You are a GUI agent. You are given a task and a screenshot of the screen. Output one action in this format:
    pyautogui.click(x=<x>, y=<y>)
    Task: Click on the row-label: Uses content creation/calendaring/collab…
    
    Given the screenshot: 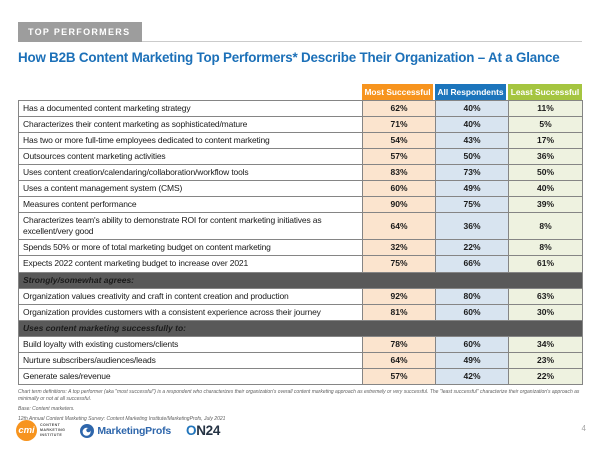 What is the action you would take?
    pyautogui.click(x=190, y=173)
    